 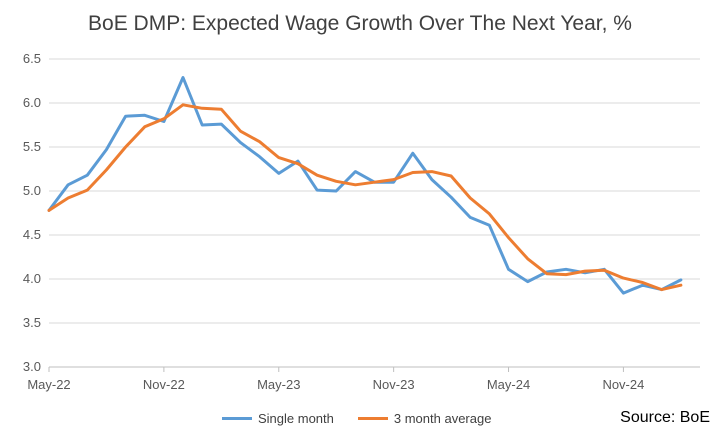 I want to click on x-tick-label: May-23, so click(x=278, y=384).